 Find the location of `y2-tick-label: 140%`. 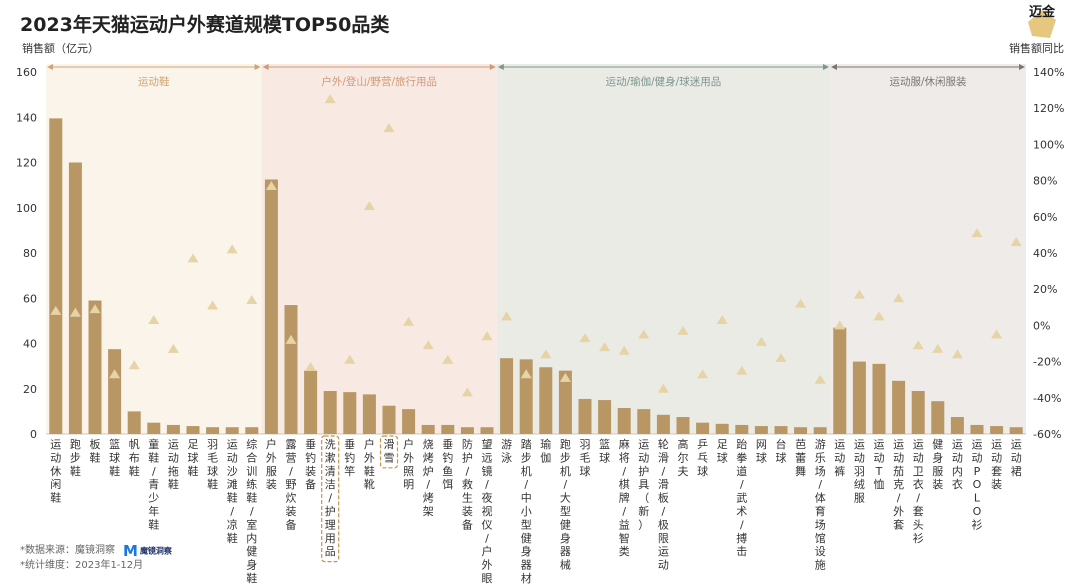

y2-tick-label: 140% is located at coordinates (1048, 72).